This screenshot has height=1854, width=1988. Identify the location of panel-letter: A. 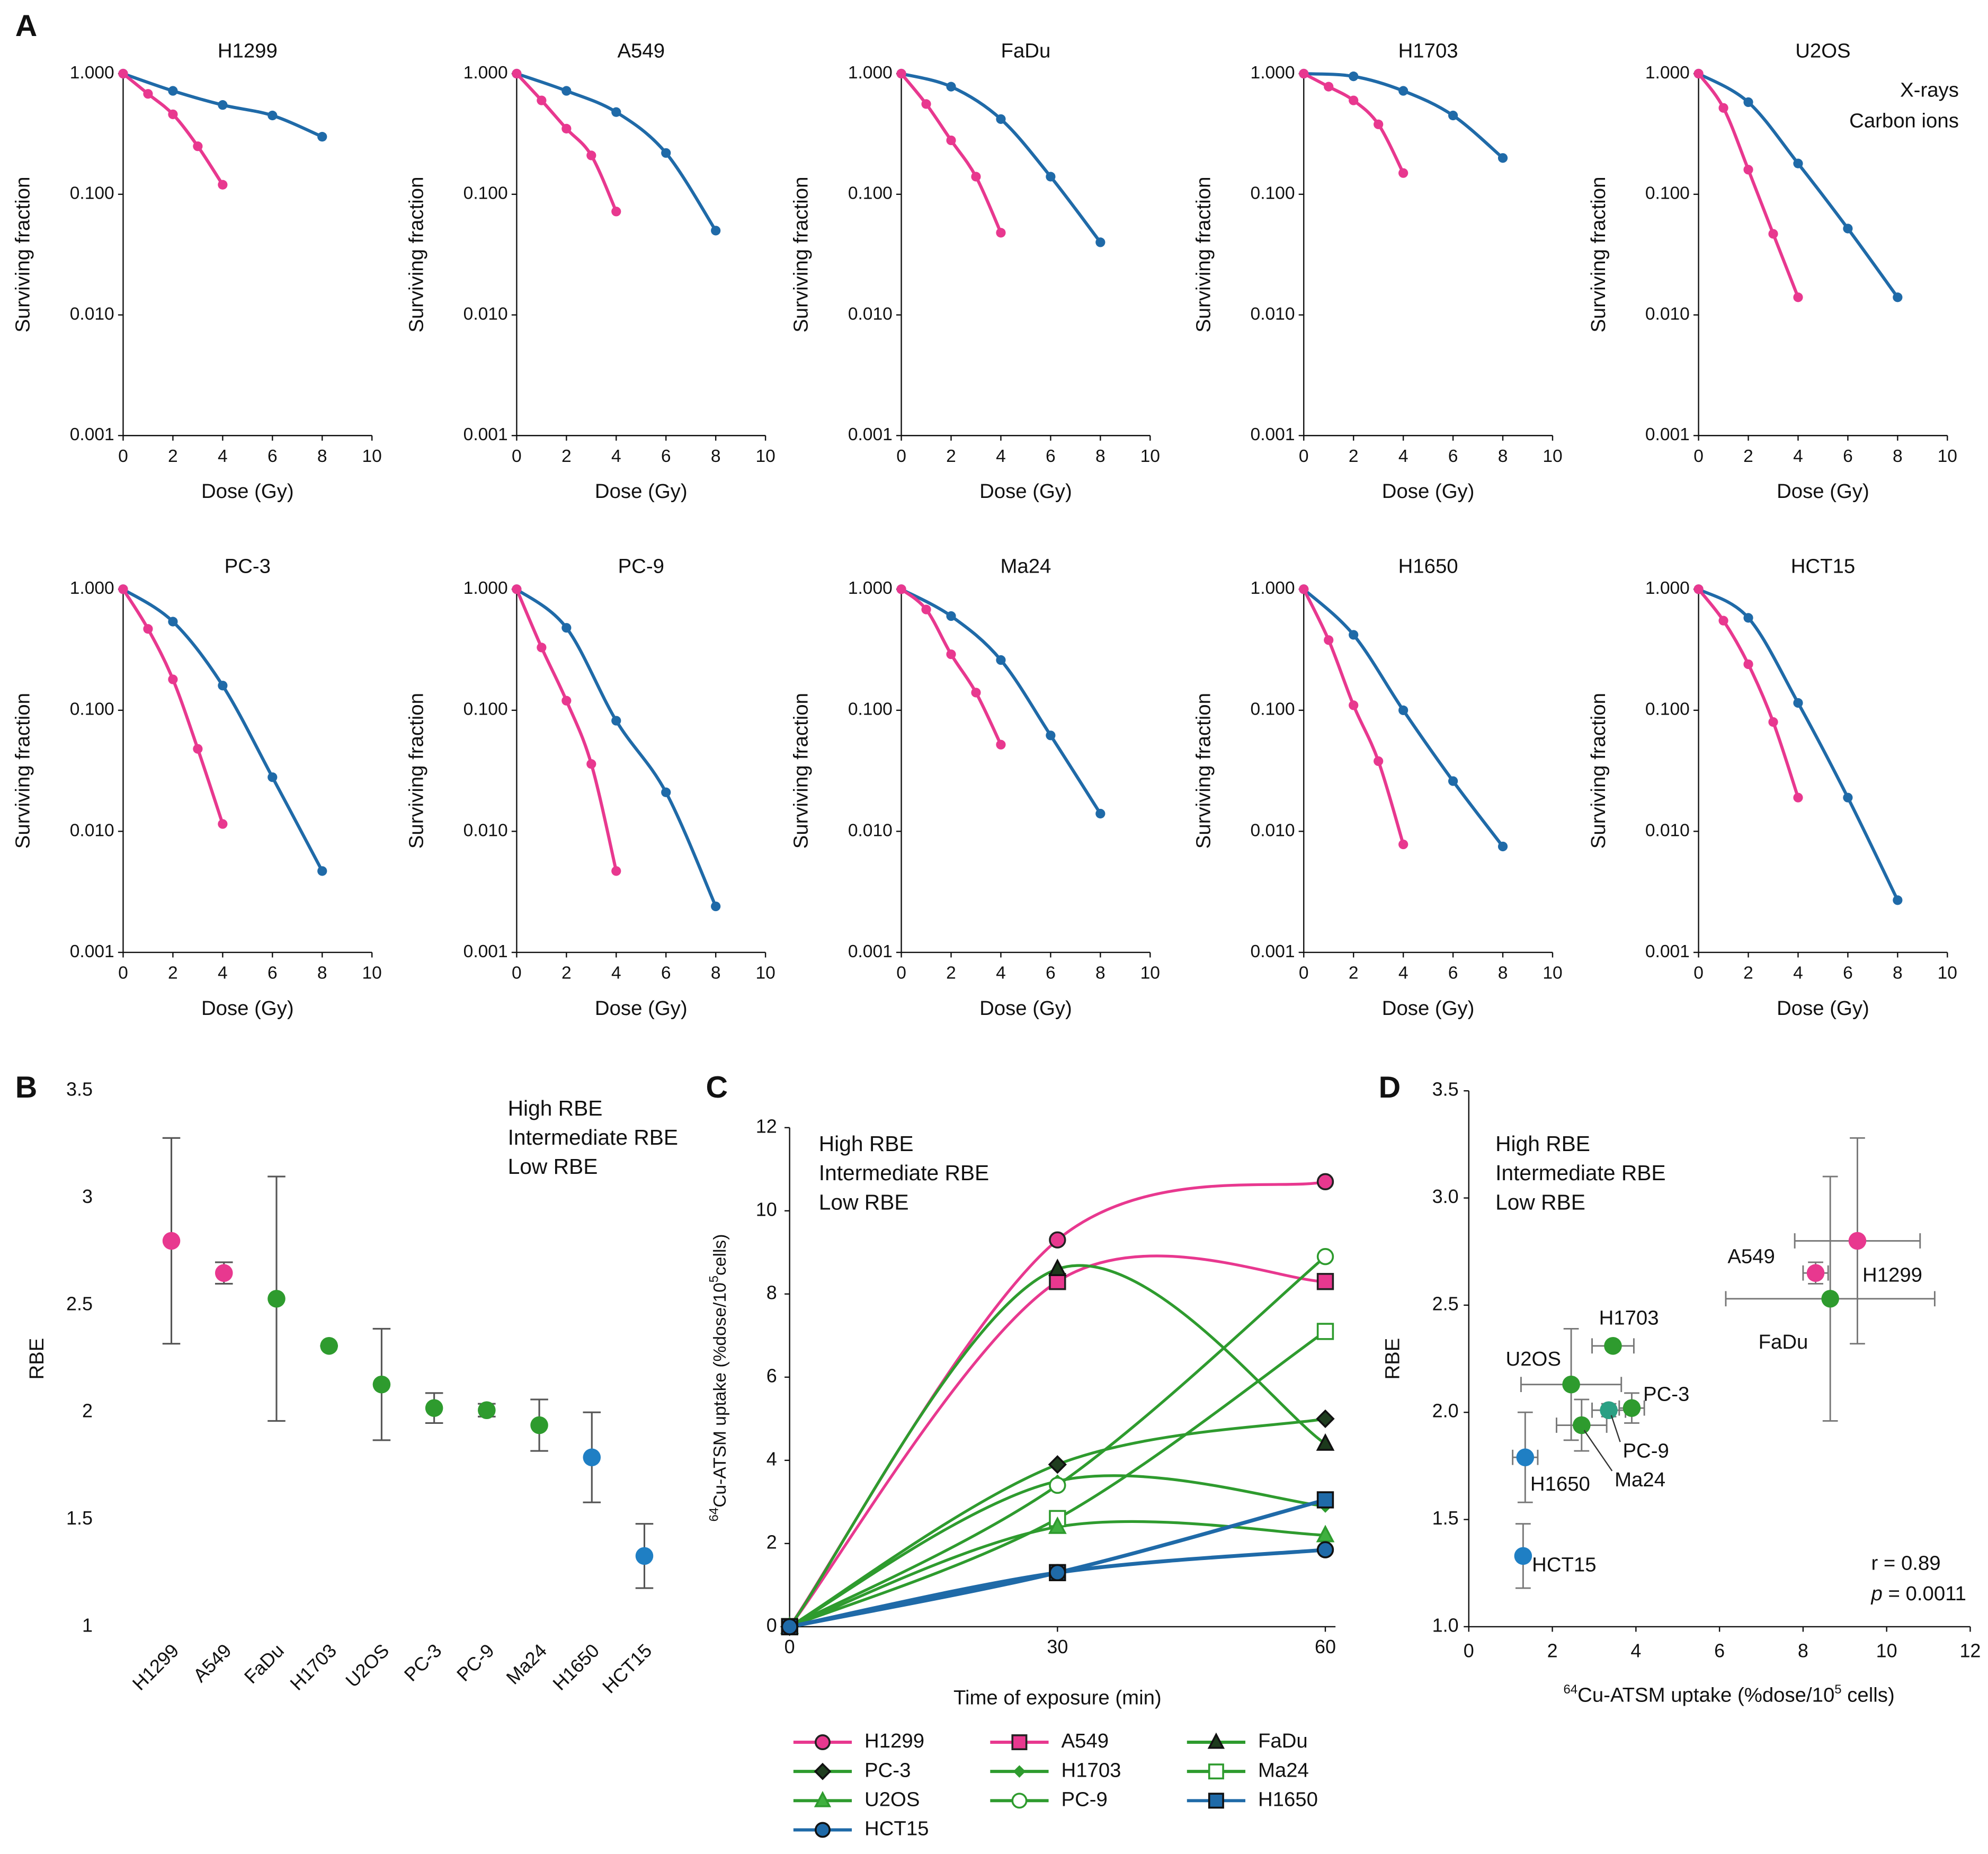
(27, 26).